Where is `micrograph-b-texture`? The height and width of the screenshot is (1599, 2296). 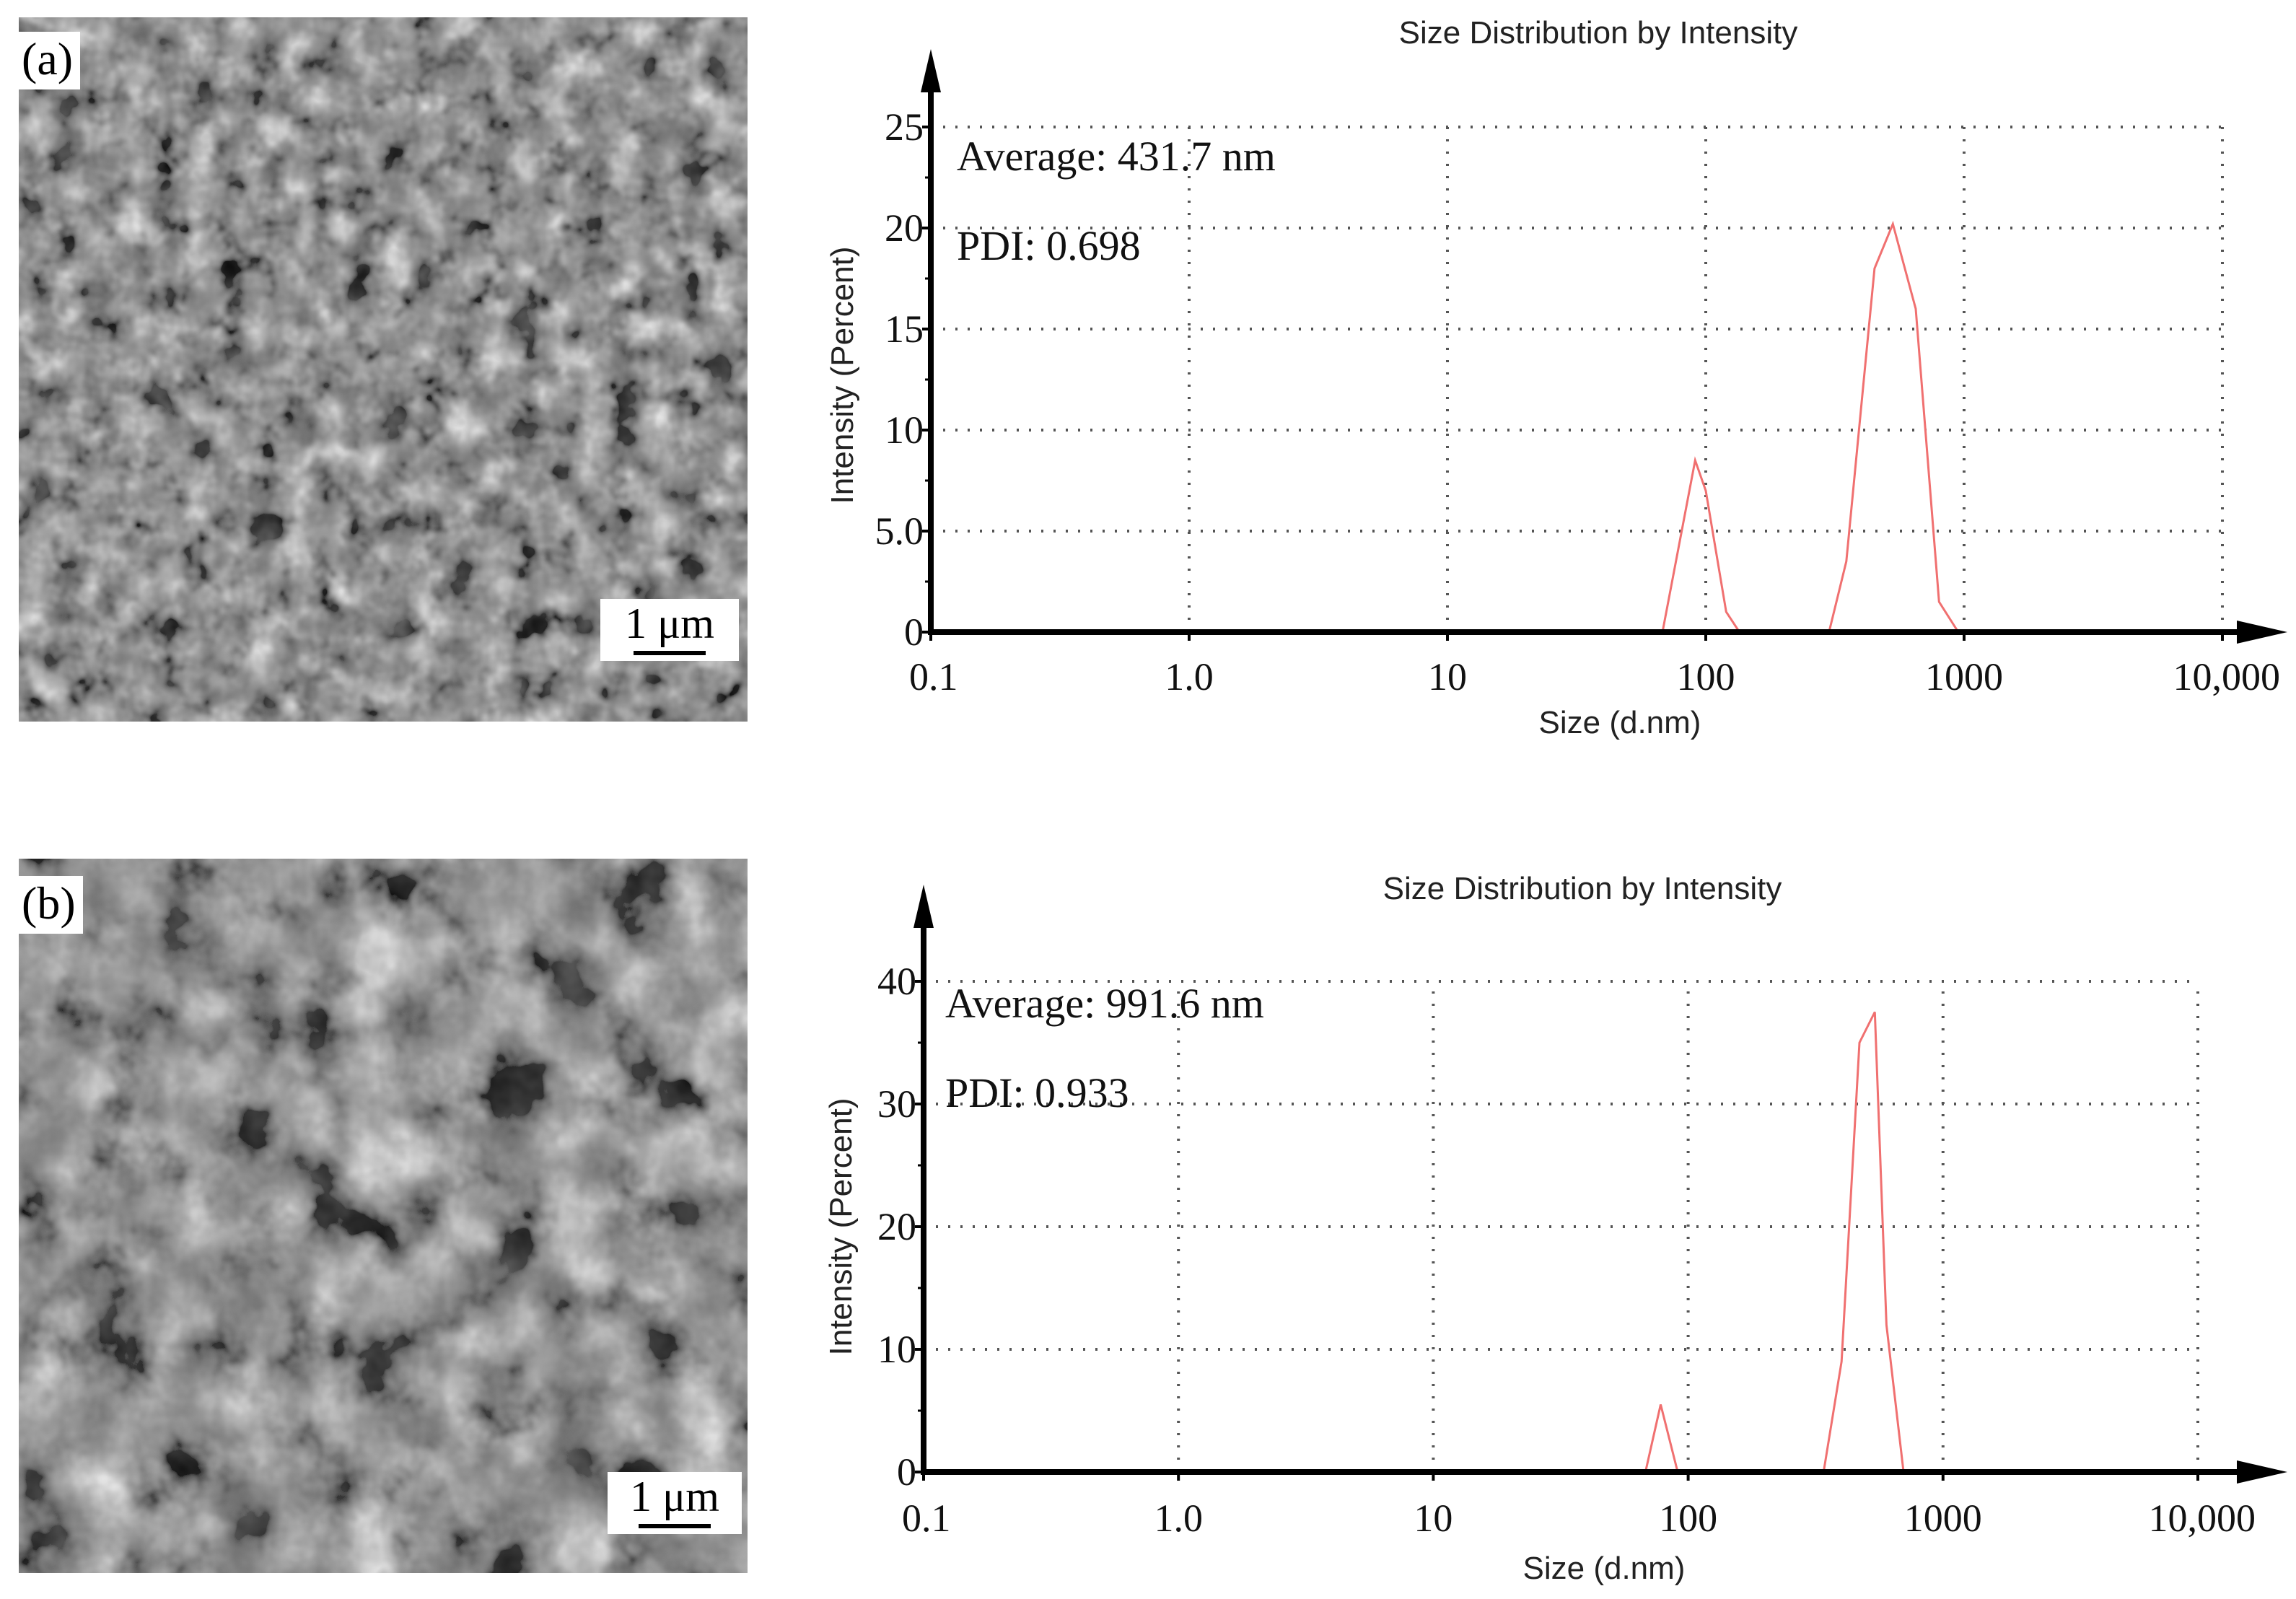
micrograph-b-texture is located at coordinates (383, 1216).